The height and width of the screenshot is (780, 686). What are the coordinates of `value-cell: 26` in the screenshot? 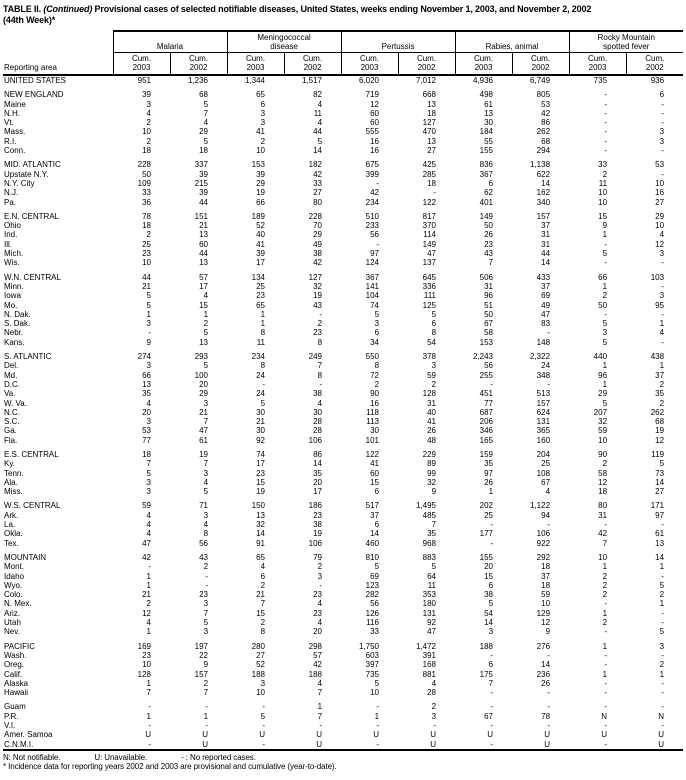 It's located at (546, 683).